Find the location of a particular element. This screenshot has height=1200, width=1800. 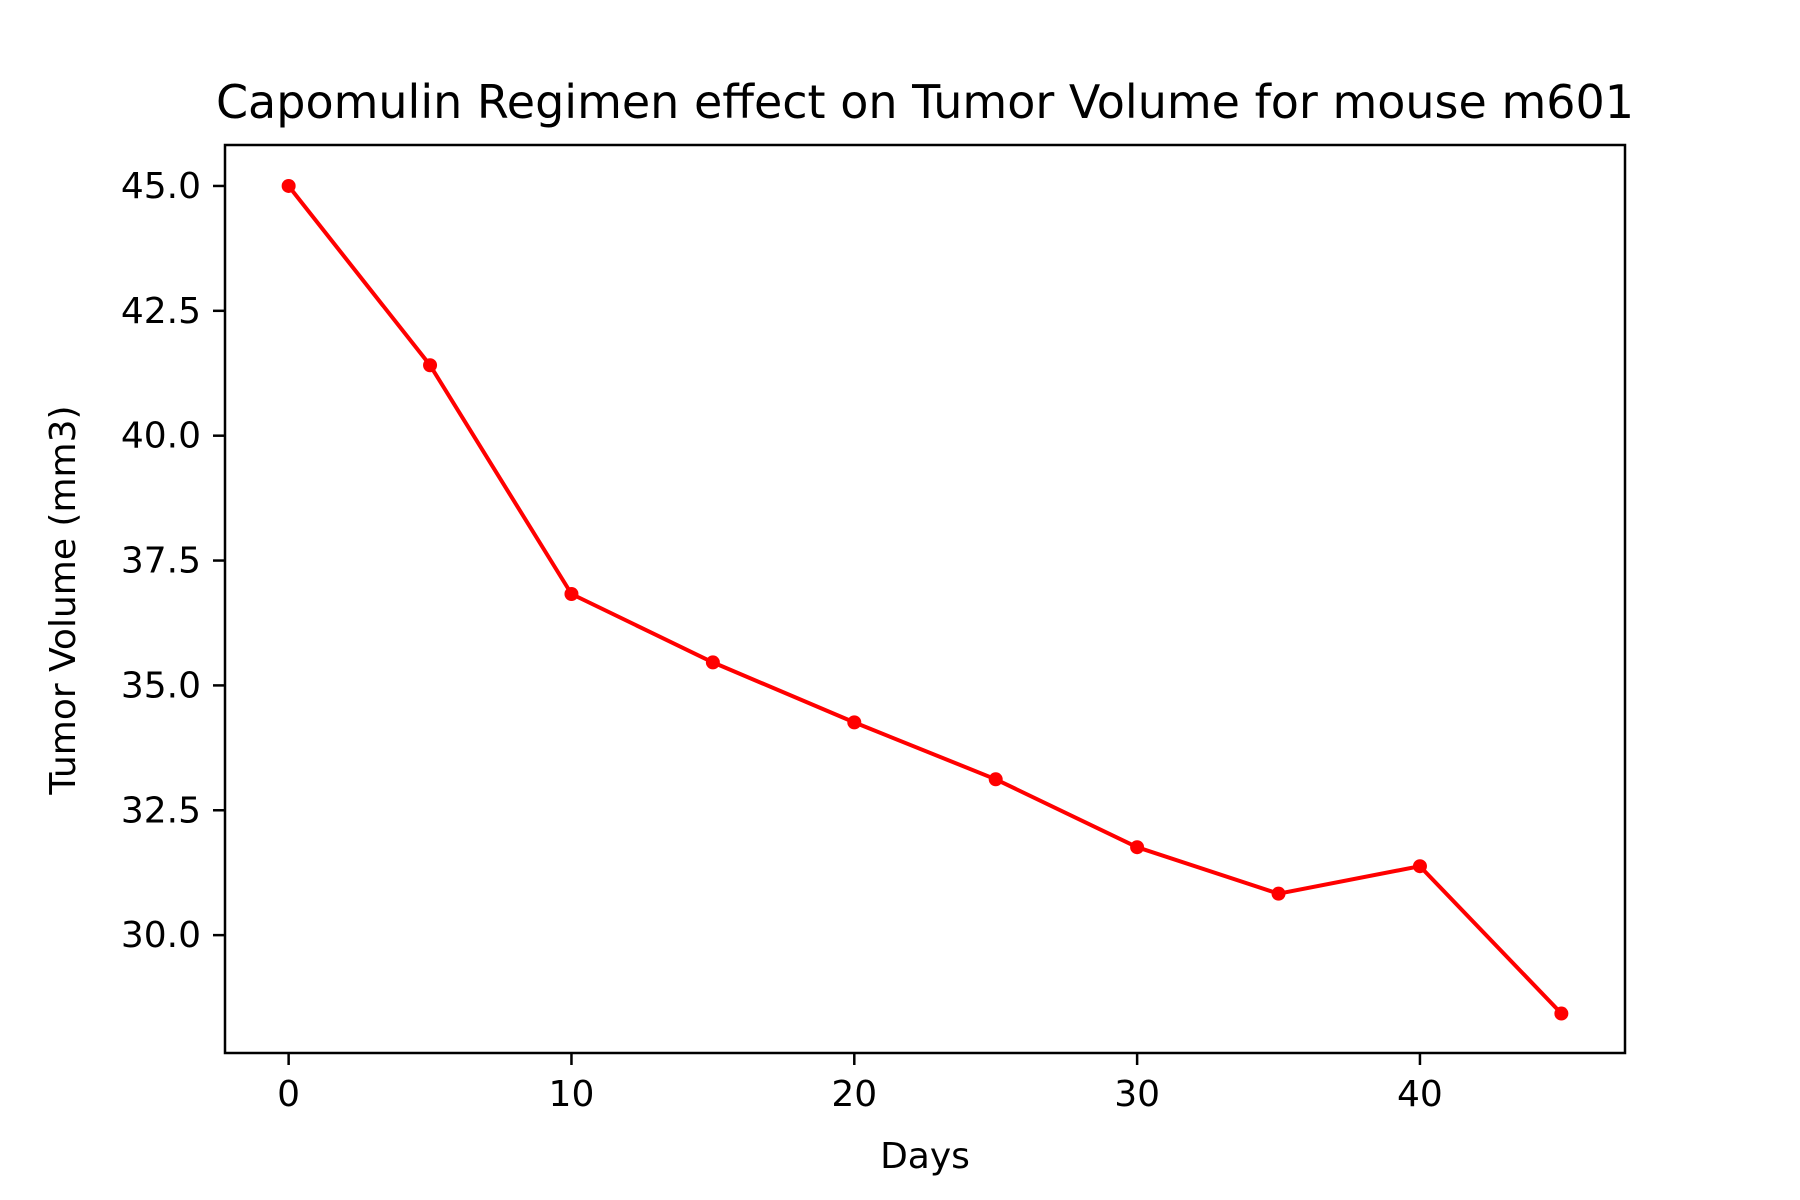

y-axis-ticks: 30.0 32.5 35.0 37.5 40.0 42.5 45.0 is located at coordinates (173, 561).